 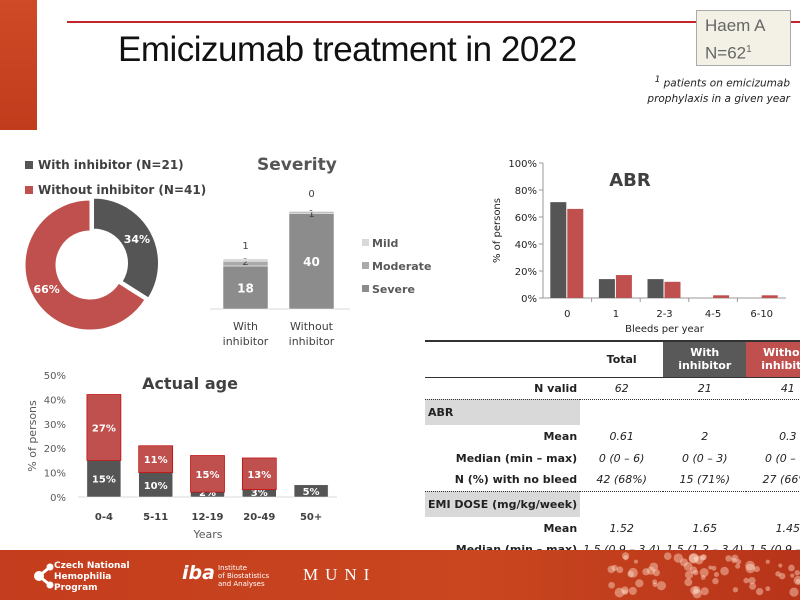 What do you see at coordinates (259, 493) in the screenshot?
I see `bar-value-label: 3%` at bounding box center [259, 493].